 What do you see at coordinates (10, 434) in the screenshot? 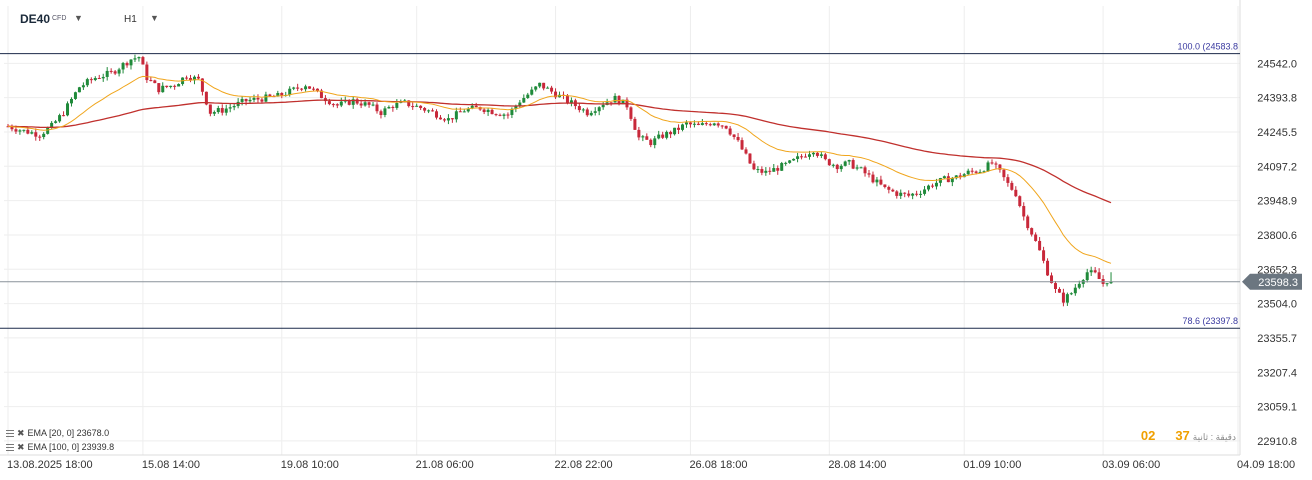
I see `indicator-settings-icon` at bounding box center [10, 434].